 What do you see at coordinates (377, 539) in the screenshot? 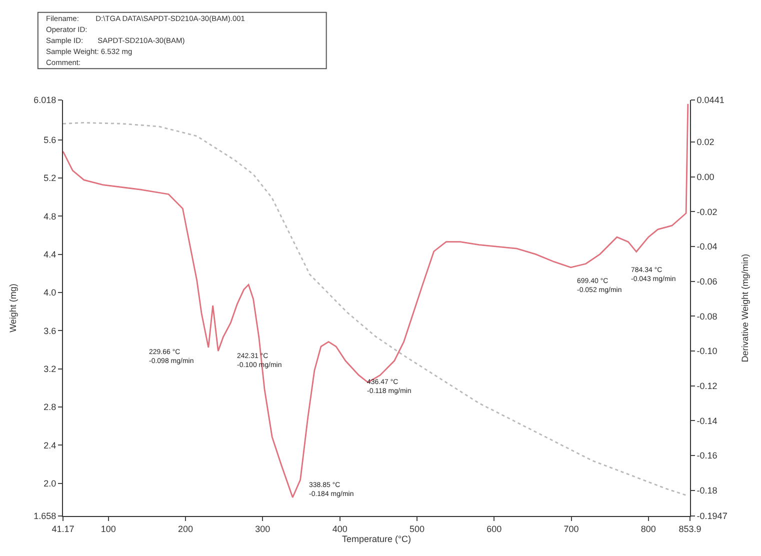
I see `x-axis-title: Temperature (°C)` at bounding box center [377, 539].